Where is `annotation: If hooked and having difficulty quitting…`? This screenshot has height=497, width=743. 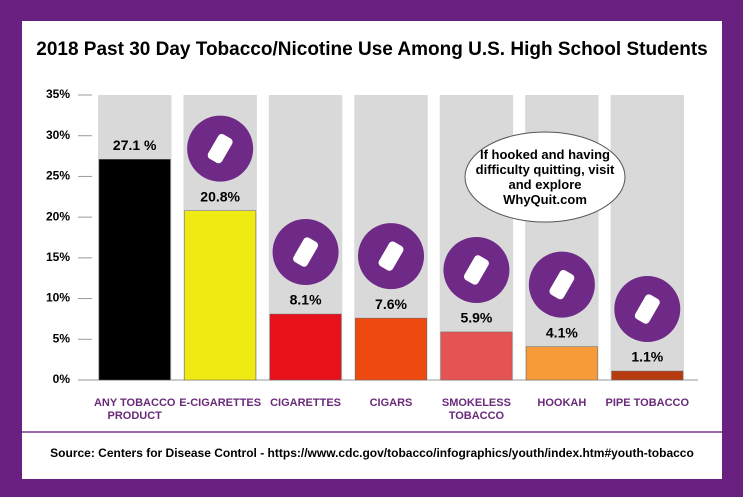
annotation: If hooked and having difficulty quitting… is located at coordinates (545, 177).